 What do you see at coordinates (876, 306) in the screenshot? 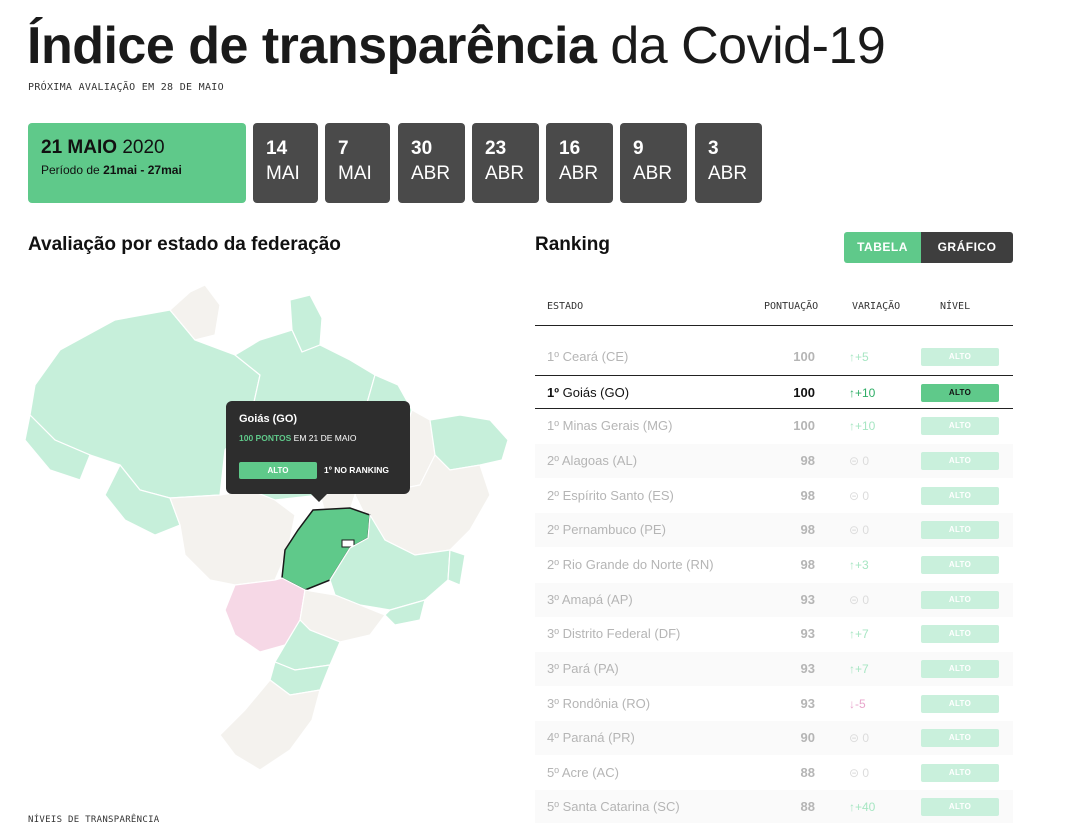
I see `column-header-variation: VARIAÇÃO` at bounding box center [876, 306].